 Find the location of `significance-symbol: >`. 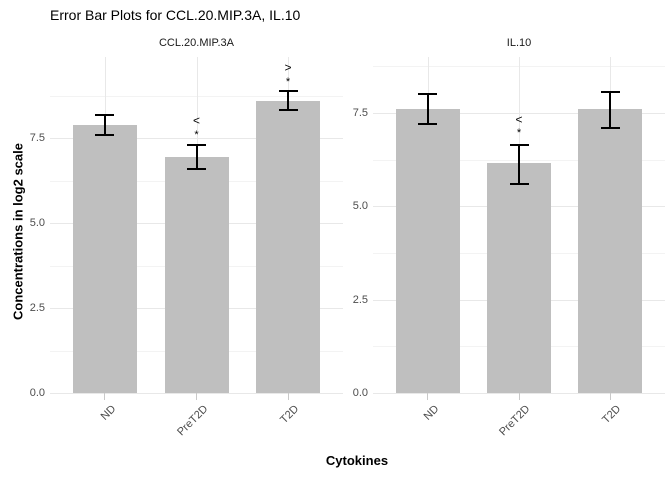

significance-symbol: > is located at coordinates (288, 67).